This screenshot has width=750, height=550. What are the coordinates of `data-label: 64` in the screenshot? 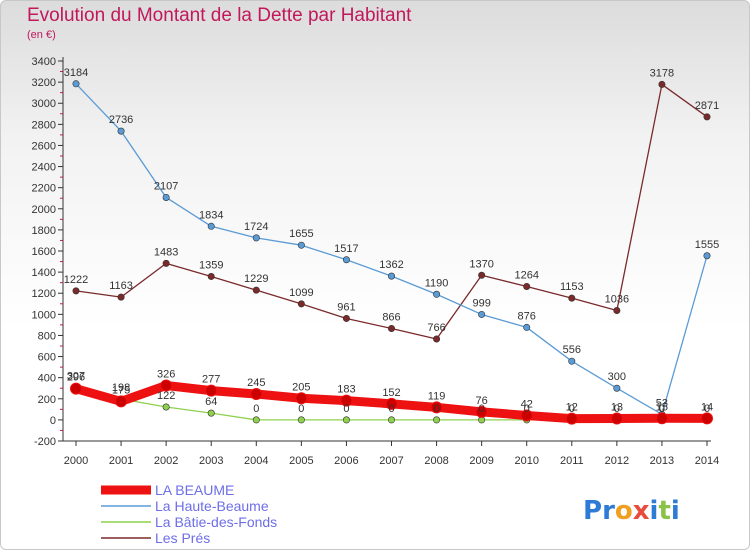 It's located at (211, 402).